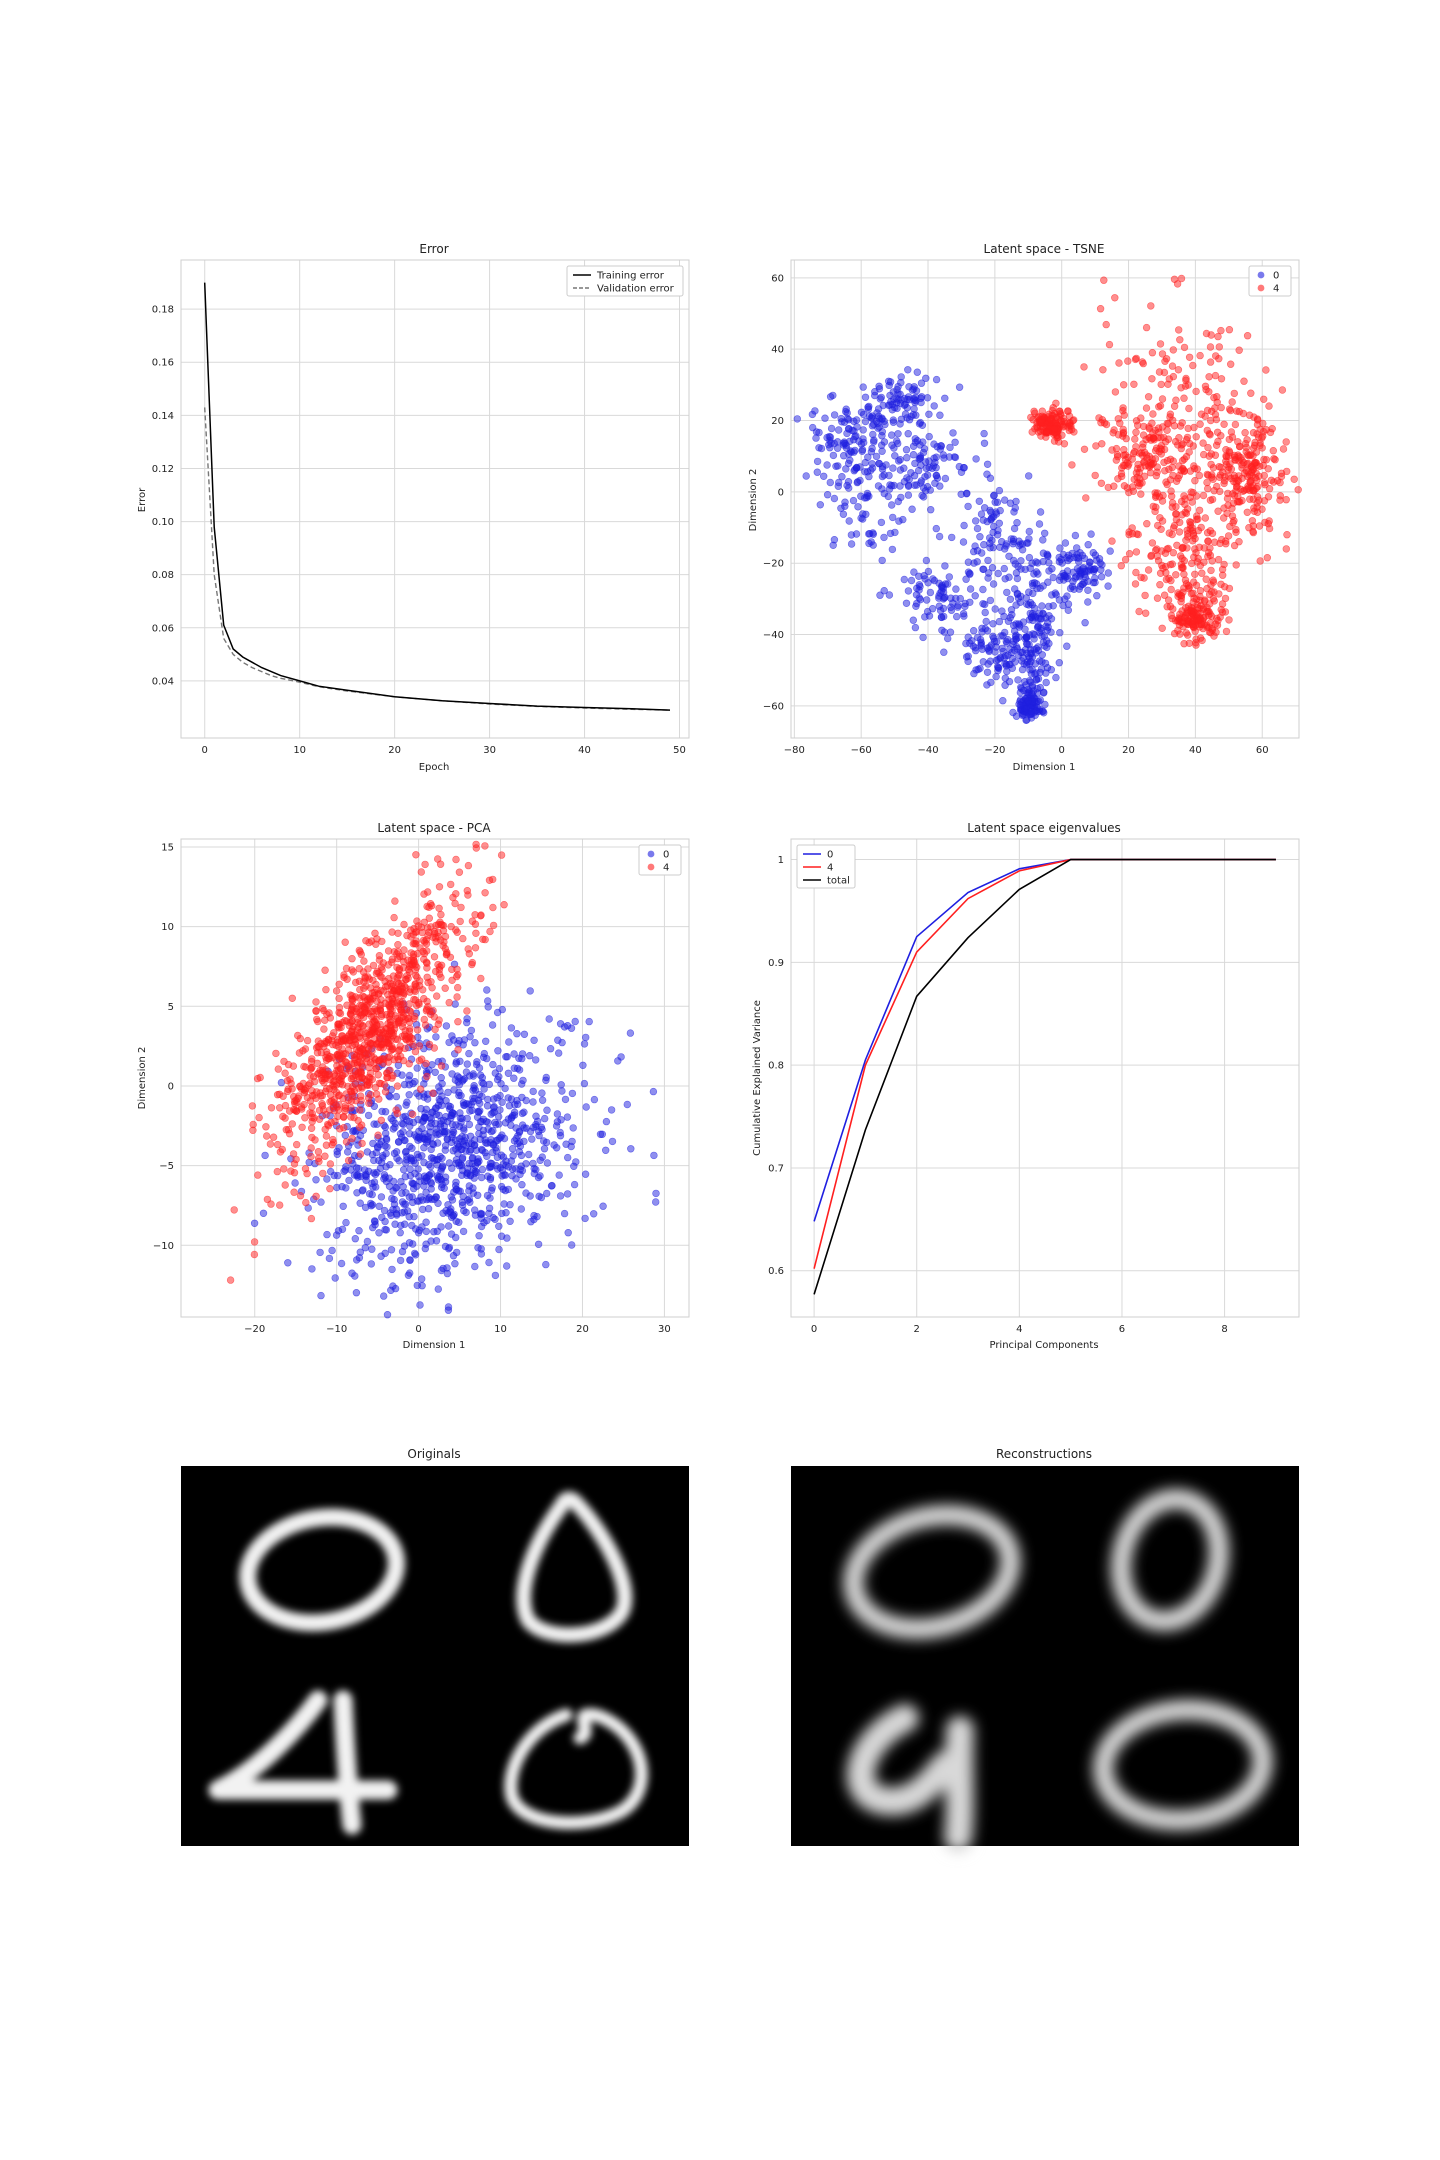 The width and height of the screenshot is (1440, 2160). I want to click on x-tick-label: 20, so click(1128, 750).